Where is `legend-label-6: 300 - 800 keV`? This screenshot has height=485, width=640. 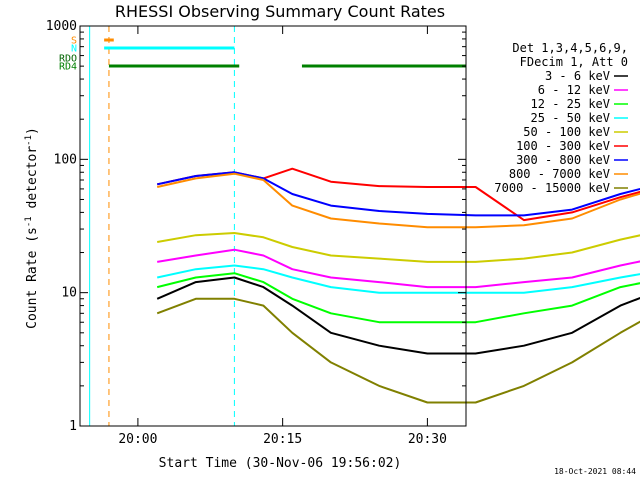 legend-label-6: 300 - 800 keV is located at coordinates (563, 160).